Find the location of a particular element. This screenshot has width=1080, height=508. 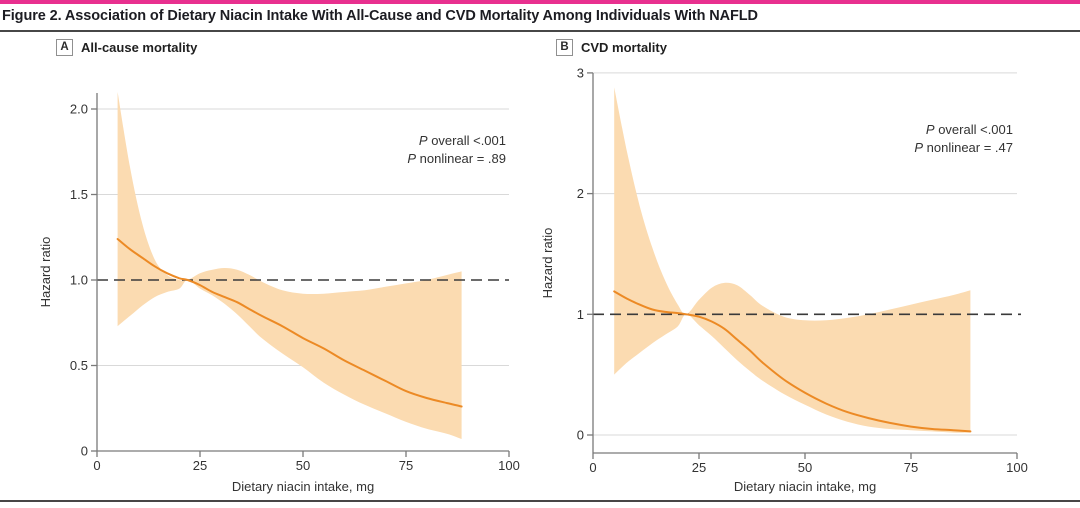

y-tick-label: 0.5 is located at coordinates (79, 365).